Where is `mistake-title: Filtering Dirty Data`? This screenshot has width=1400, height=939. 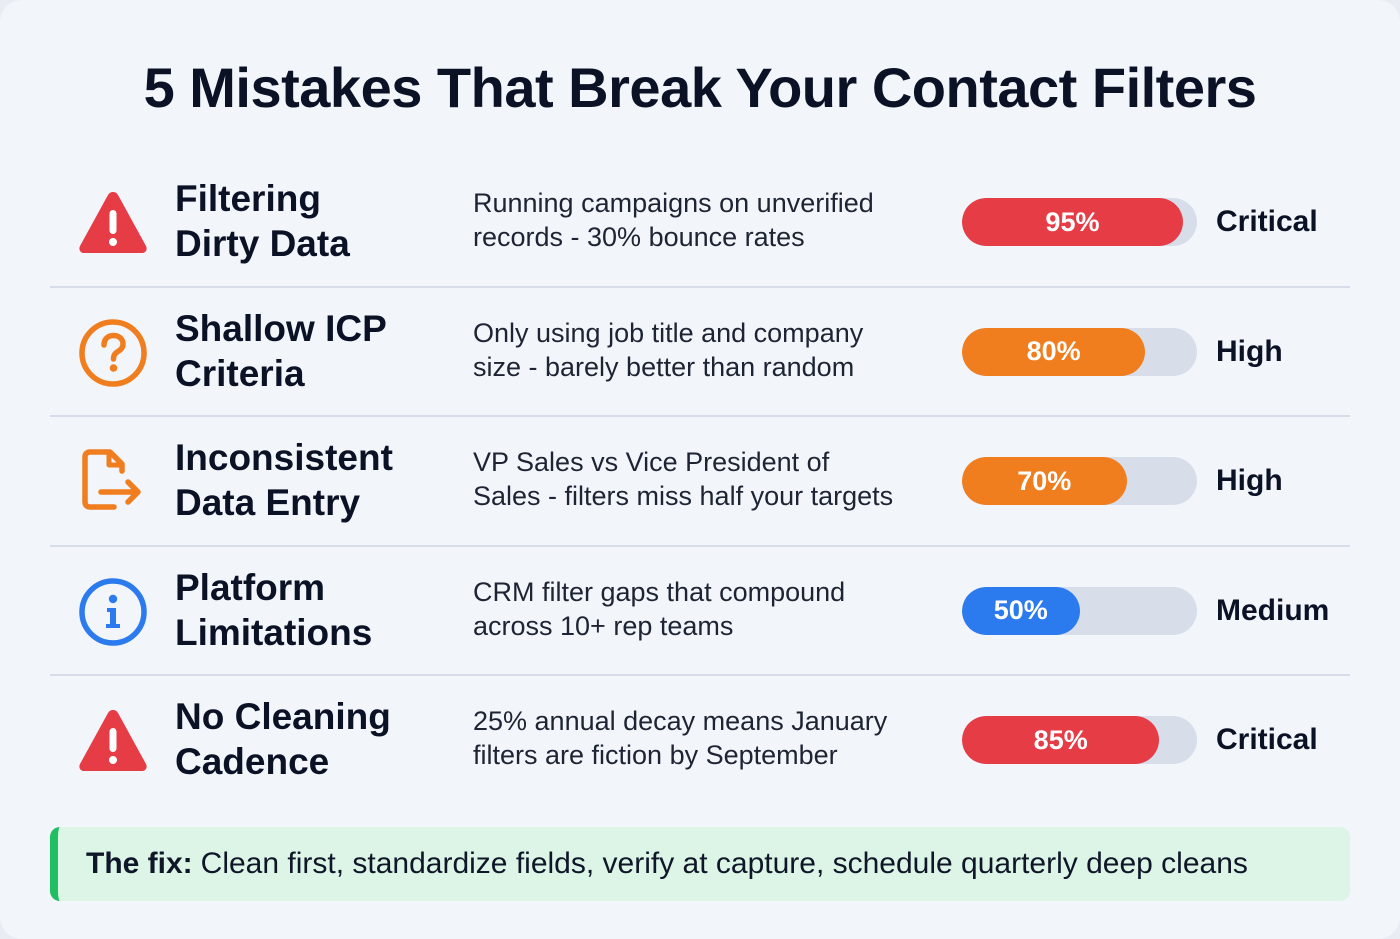
mistake-title: Filtering Dirty Data is located at coordinates (262, 221).